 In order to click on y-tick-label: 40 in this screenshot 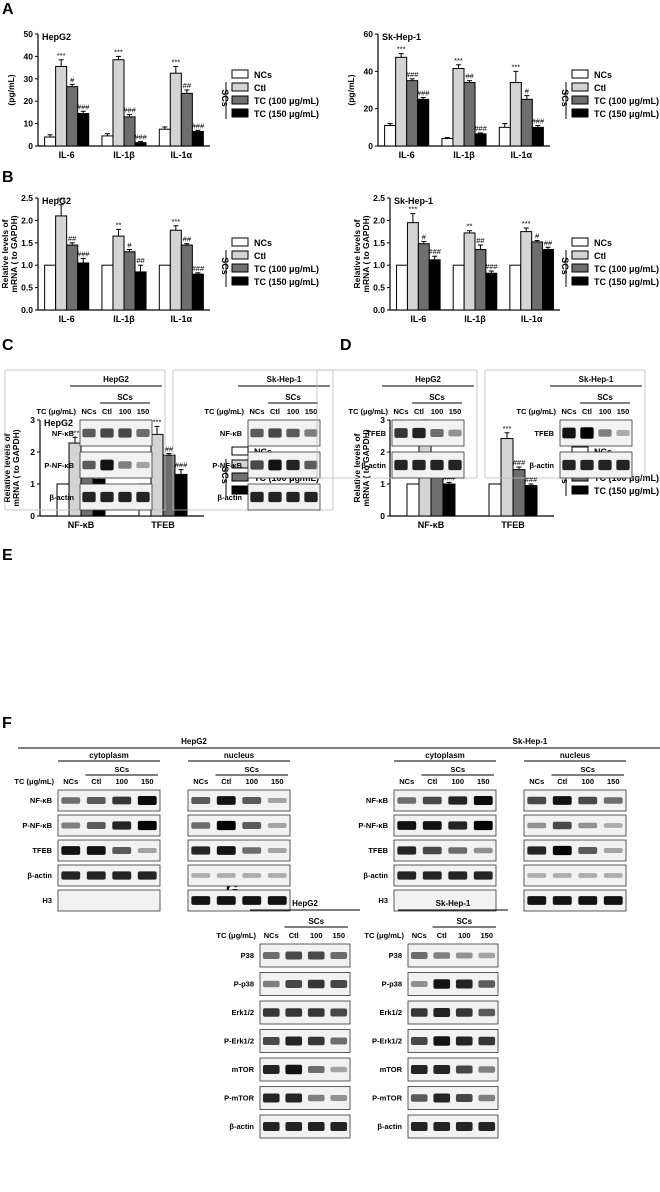, I will do `click(29, 56)`.